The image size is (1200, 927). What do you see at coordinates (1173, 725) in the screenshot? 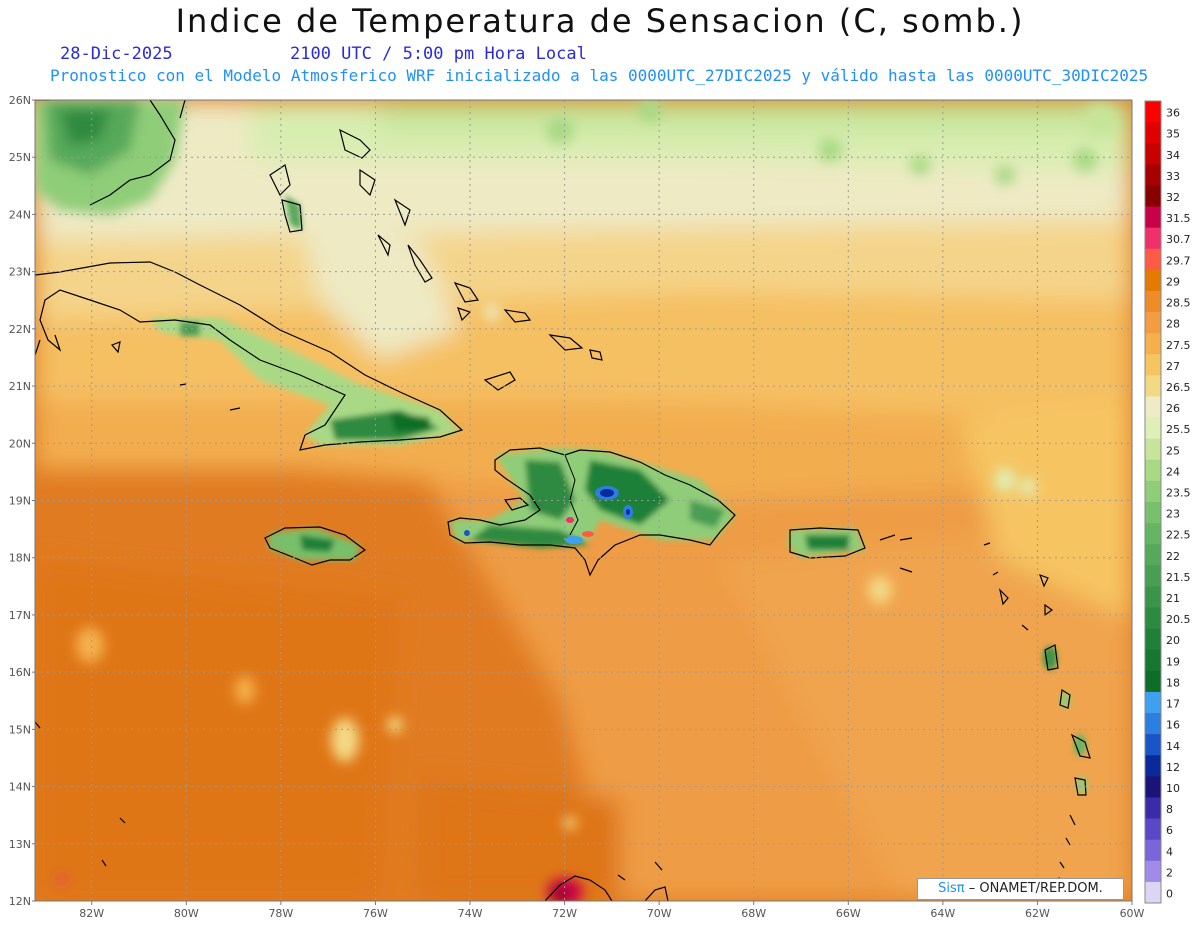
I see `legend-label: 16` at bounding box center [1173, 725].